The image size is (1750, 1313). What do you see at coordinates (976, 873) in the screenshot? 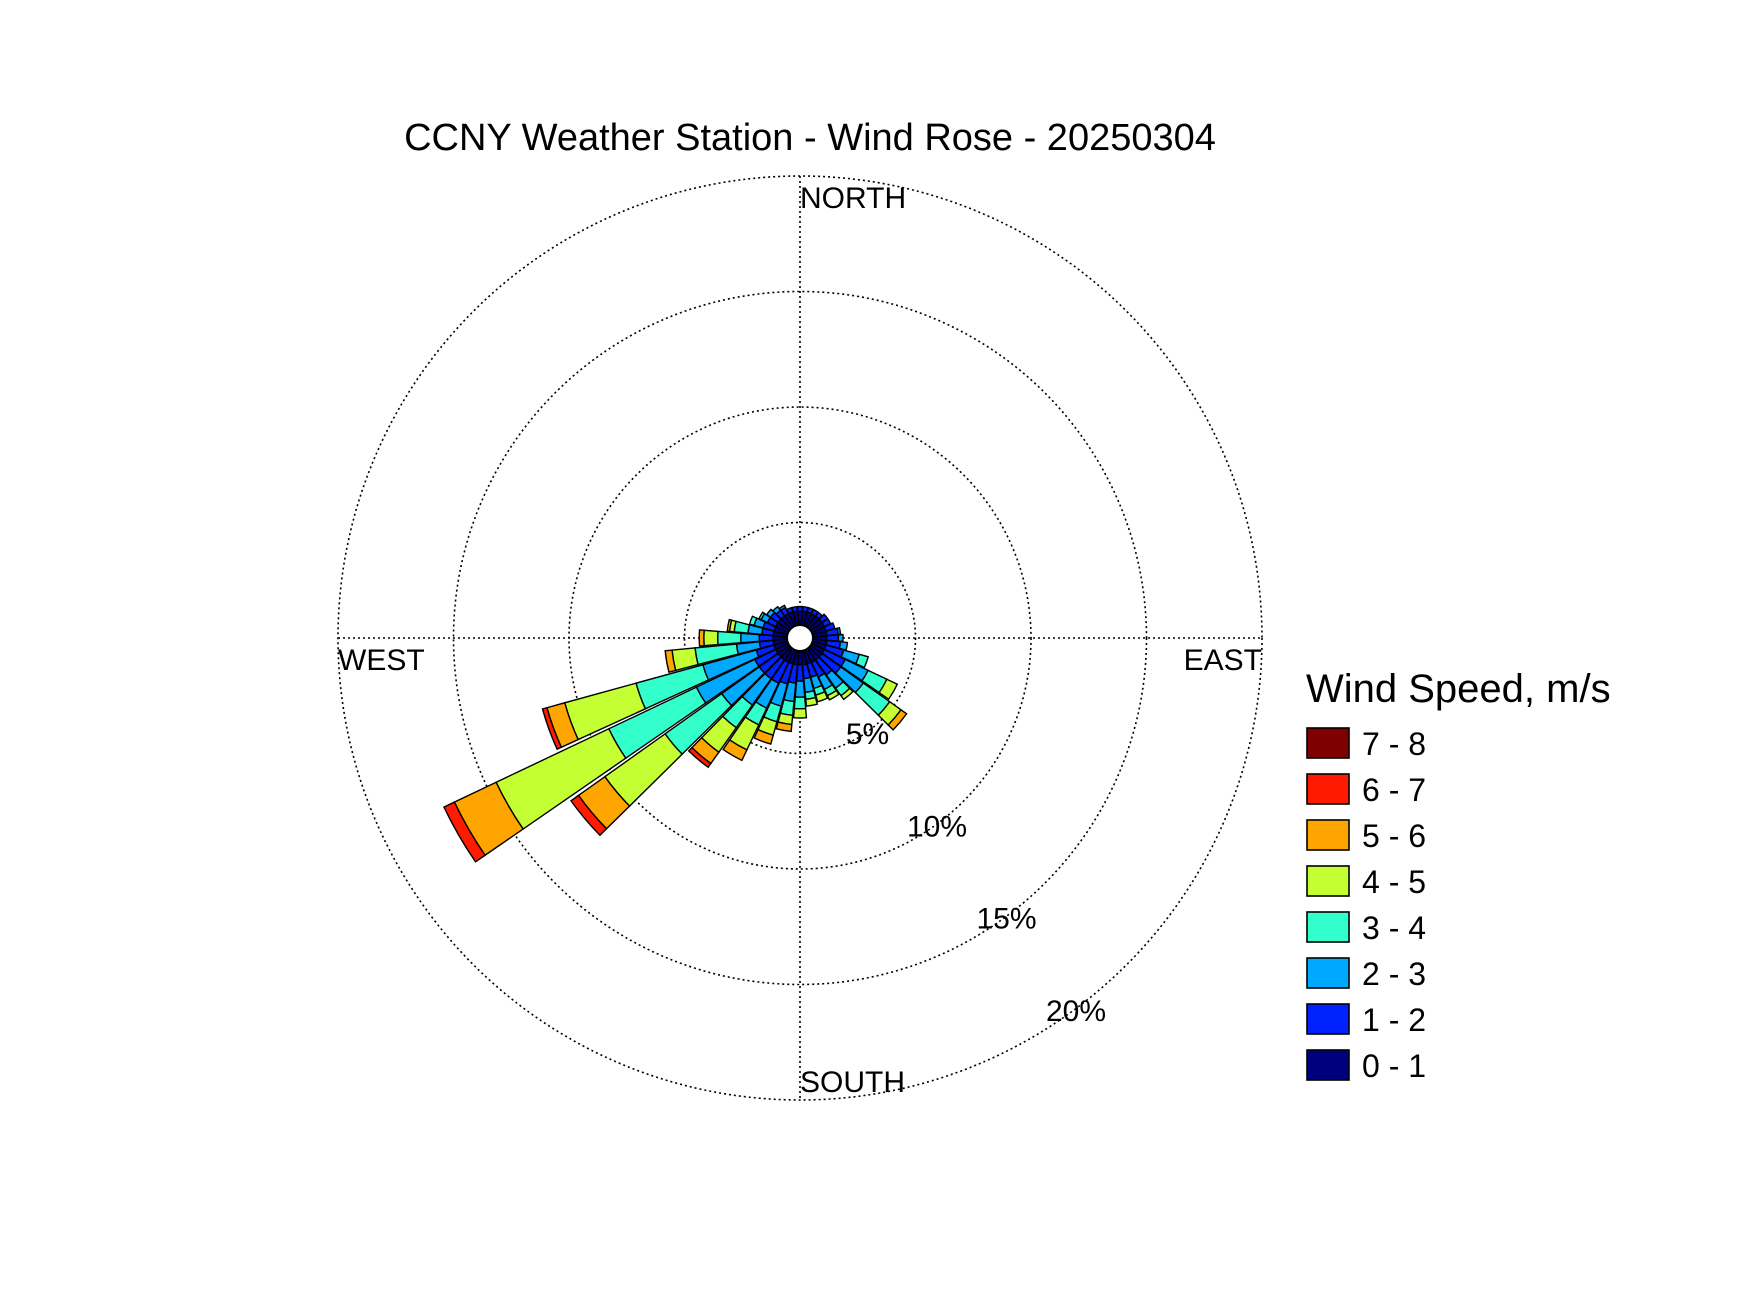
I see `ring-labels: 5% 10% 15% 20%` at bounding box center [976, 873].